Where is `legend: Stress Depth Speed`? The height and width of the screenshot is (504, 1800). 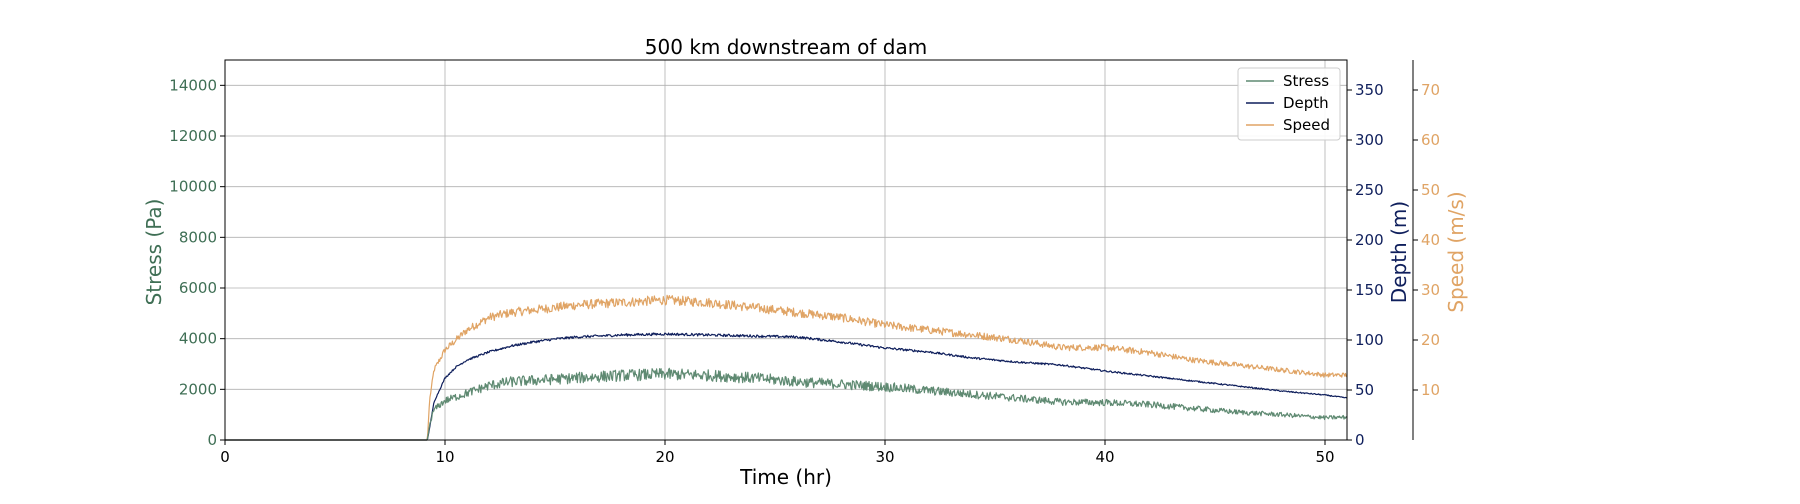
legend: Stress Depth Speed is located at coordinates (1289, 104).